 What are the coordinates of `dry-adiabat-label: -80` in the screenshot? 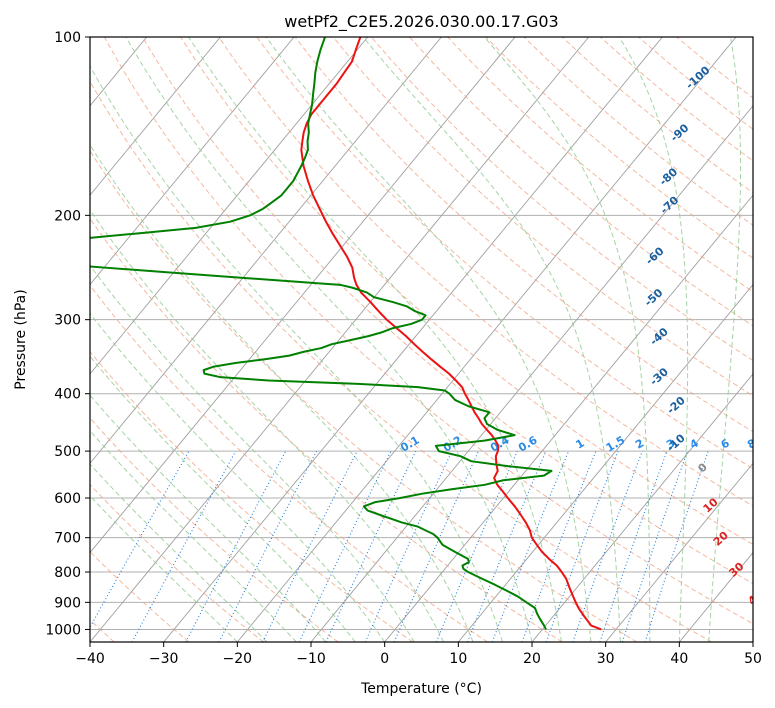 It's located at (669, 176).